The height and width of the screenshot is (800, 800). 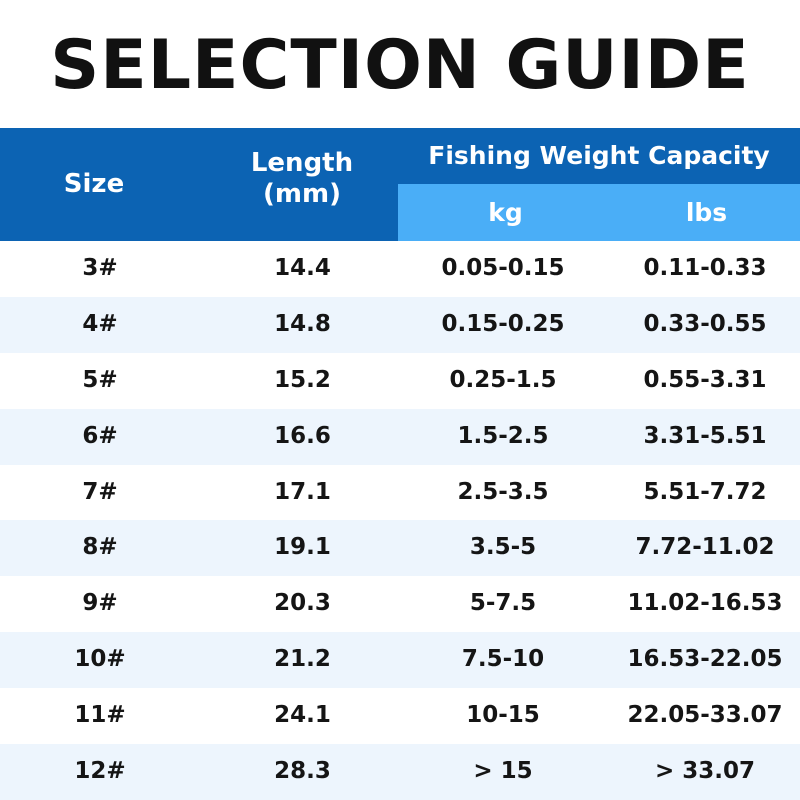 I want to click on table-row: 6# 16.6 1.5-2.5 3.31-5.51, so click(x=400, y=436).